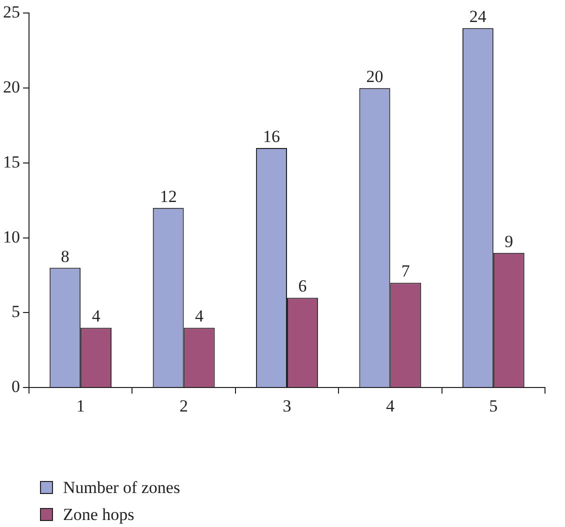  What do you see at coordinates (375, 76) in the screenshot?
I see `data-label: 20` at bounding box center [375, 76].